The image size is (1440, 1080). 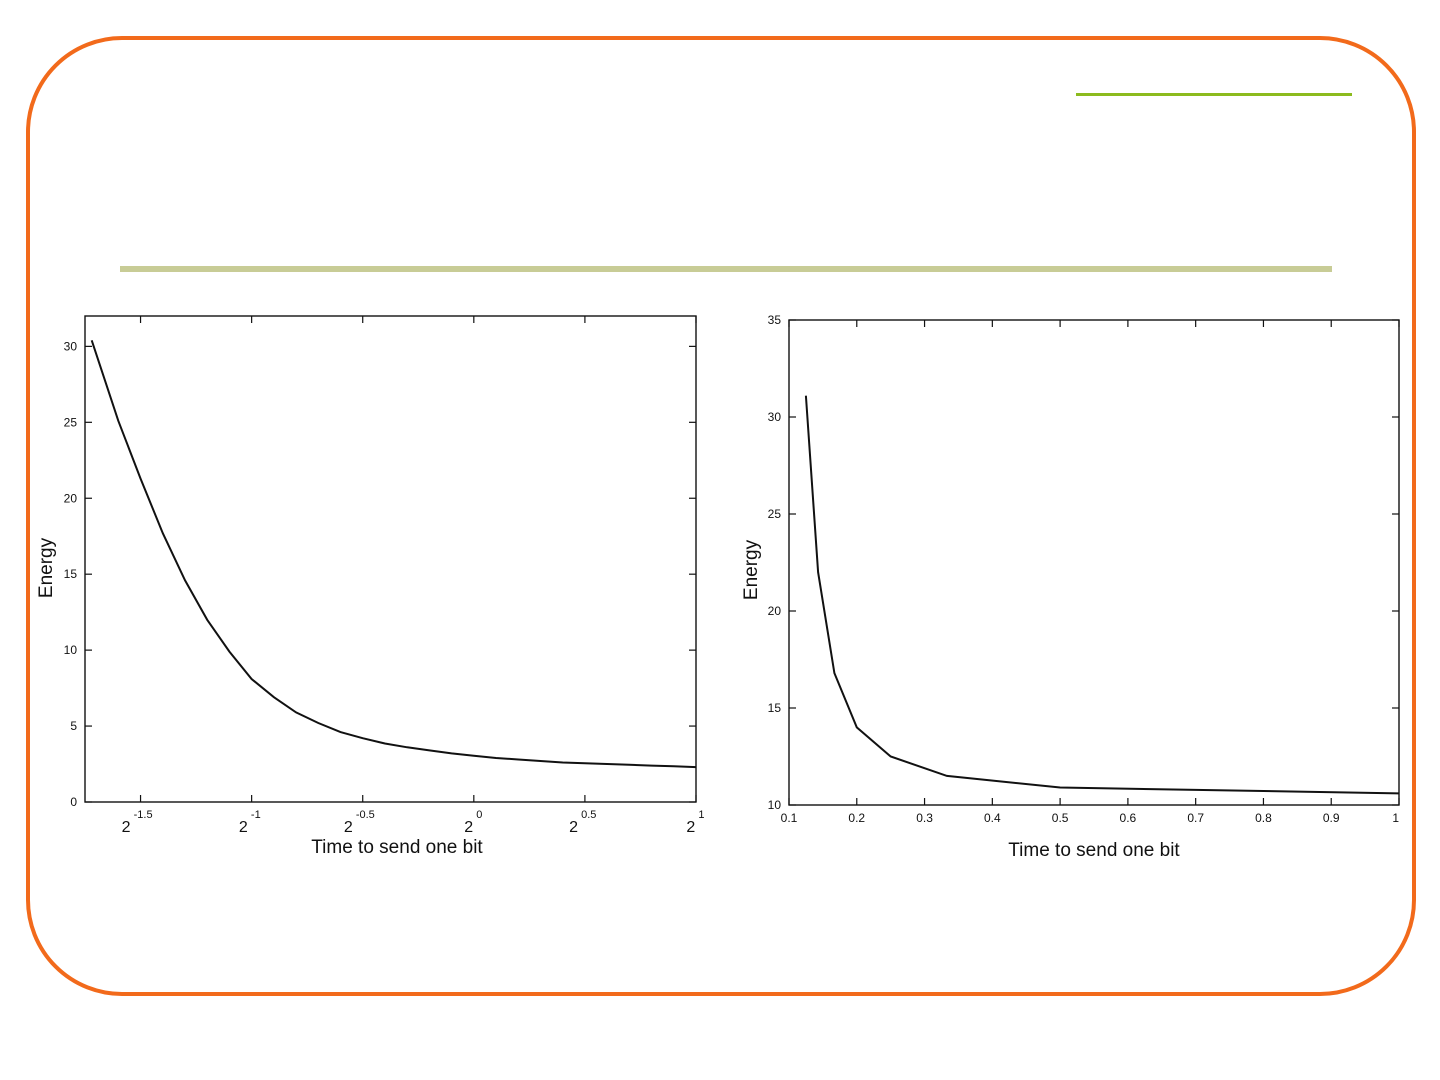 I want to click on top-accent-line, so click(x=1214, y=94).